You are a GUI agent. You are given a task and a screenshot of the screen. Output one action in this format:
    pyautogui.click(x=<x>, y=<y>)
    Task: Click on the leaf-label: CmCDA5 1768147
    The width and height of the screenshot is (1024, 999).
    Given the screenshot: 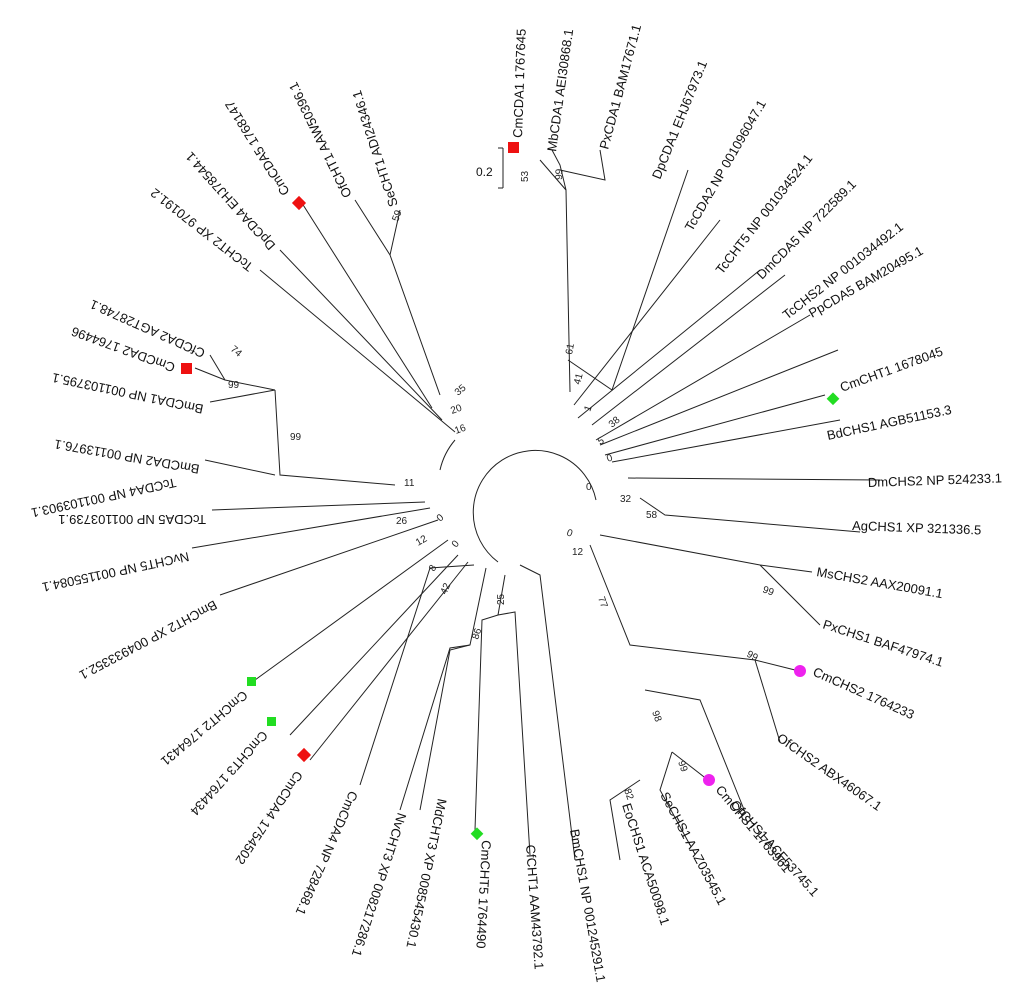 What is the action you would take?
    pyautogui.click(x=257, y=148)
    